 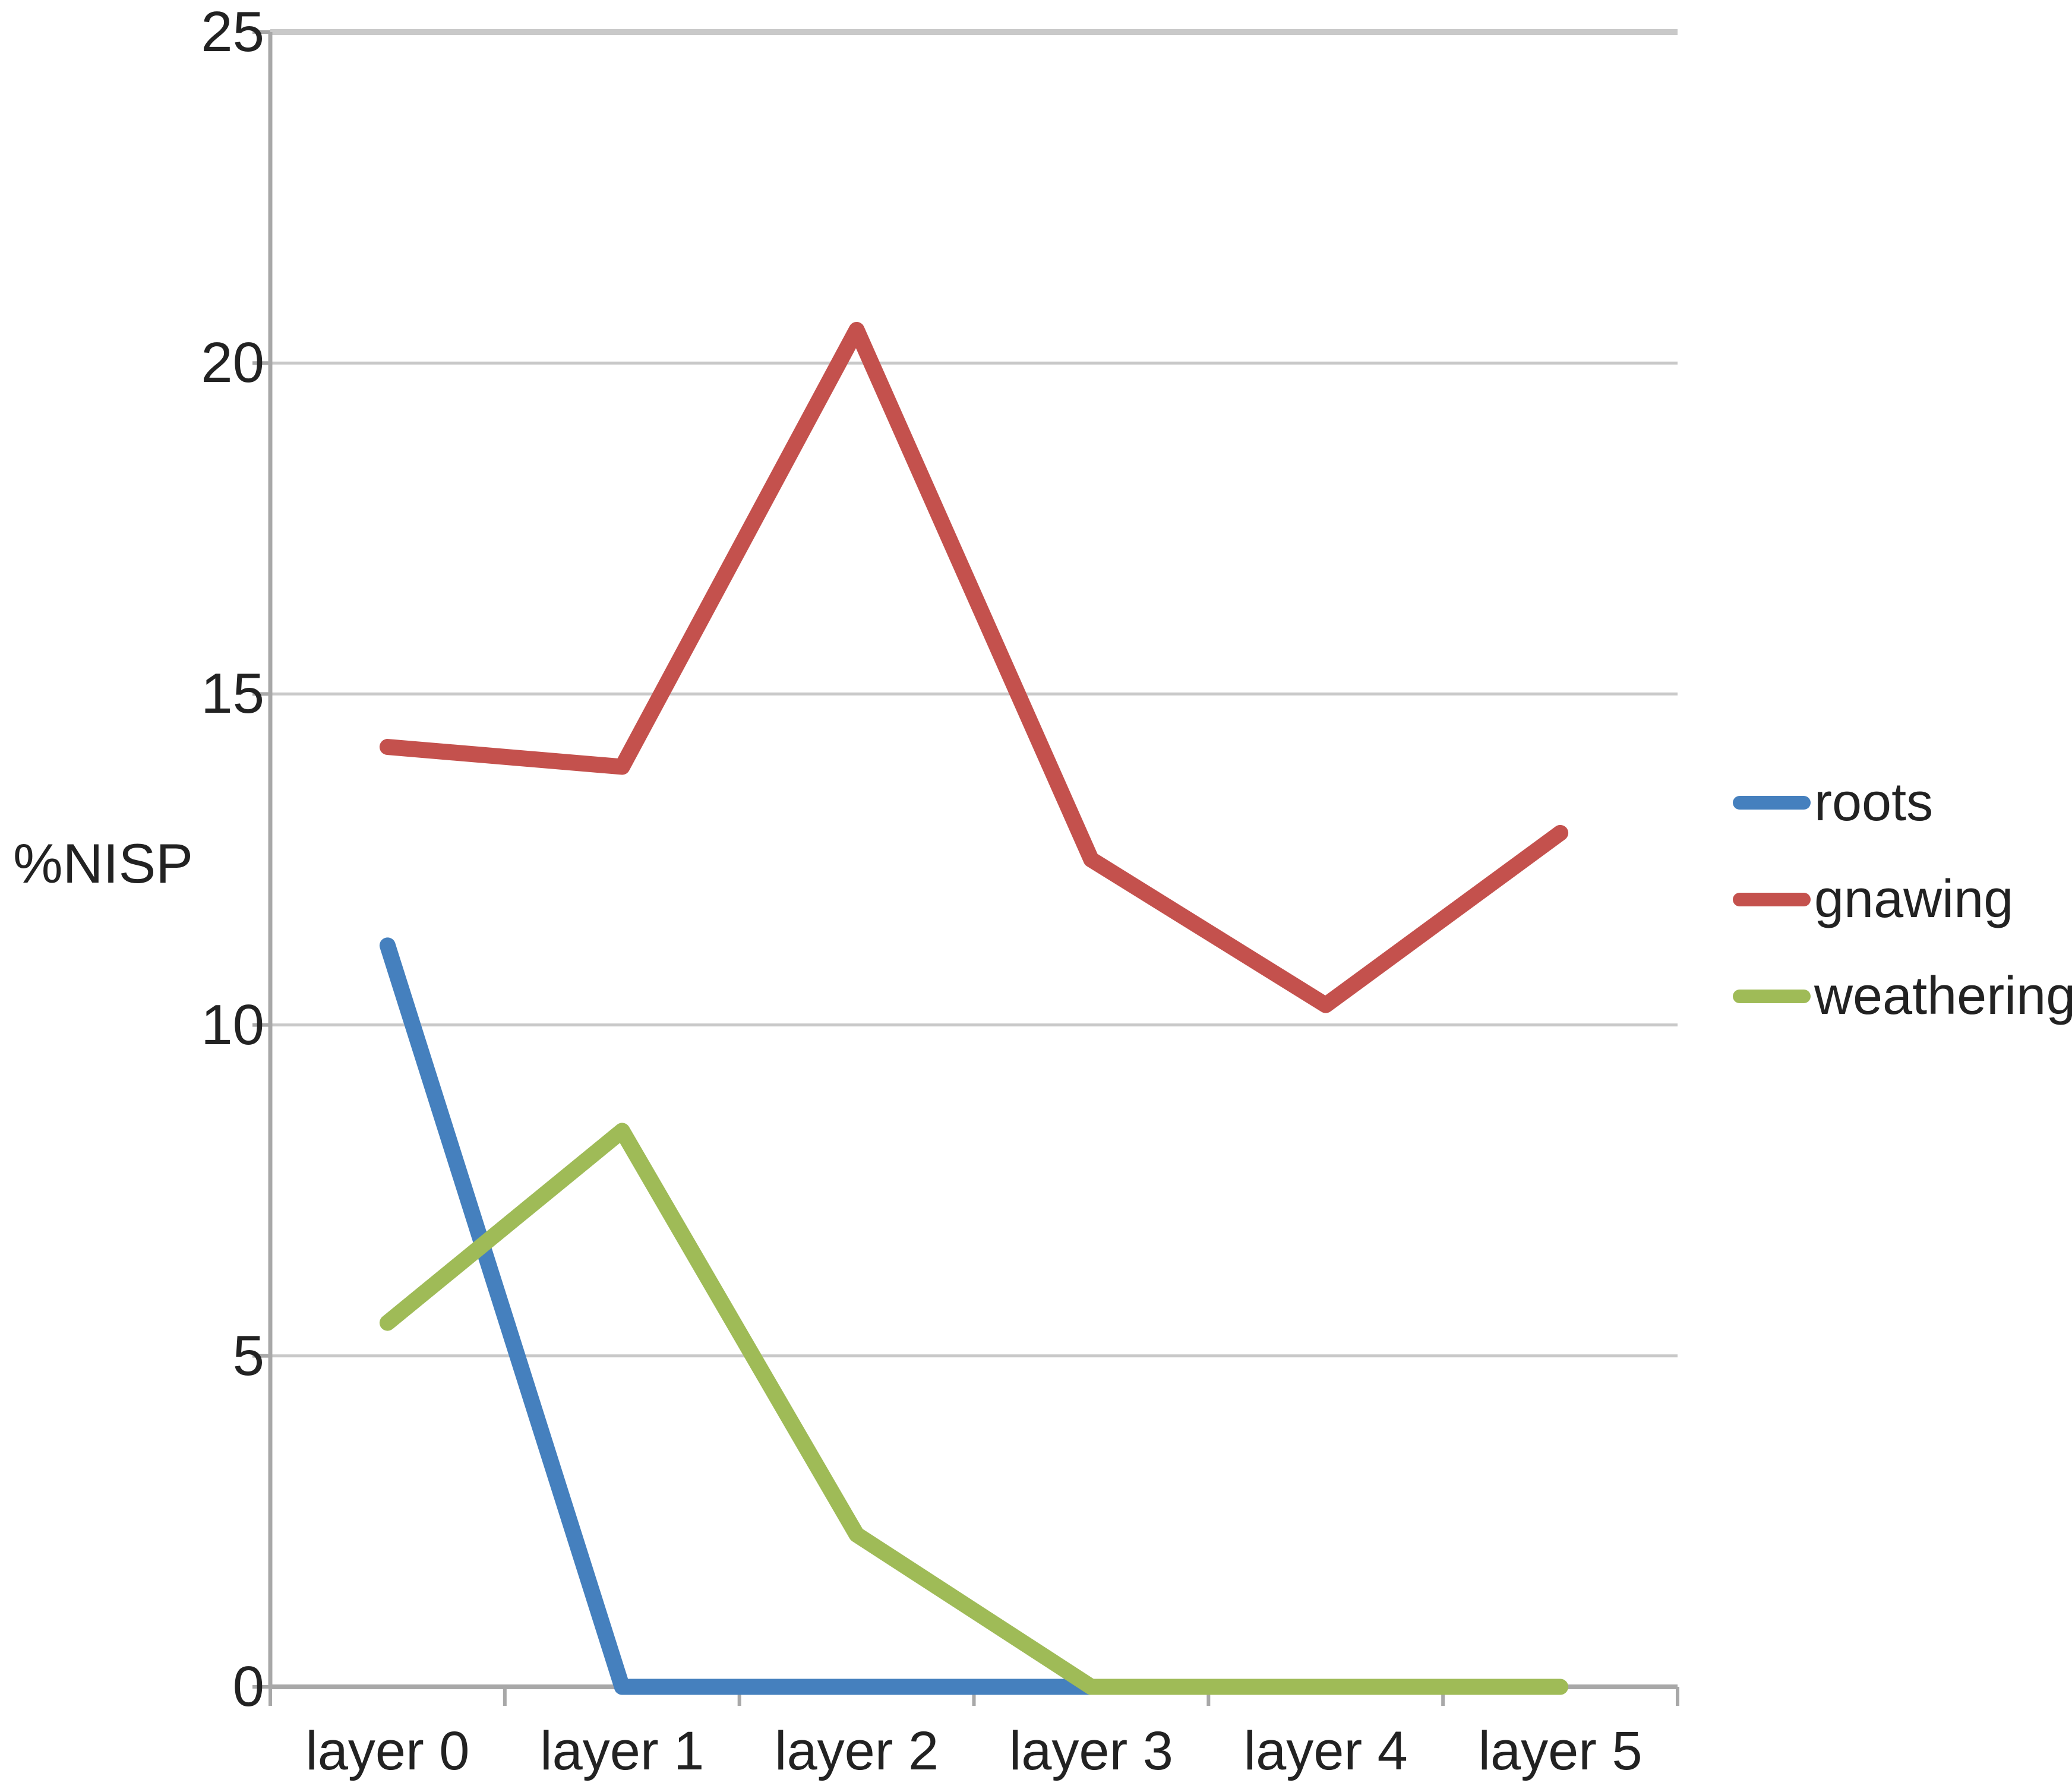 I want to click on legend-swatch-roots, so click(x=1772, y=802).